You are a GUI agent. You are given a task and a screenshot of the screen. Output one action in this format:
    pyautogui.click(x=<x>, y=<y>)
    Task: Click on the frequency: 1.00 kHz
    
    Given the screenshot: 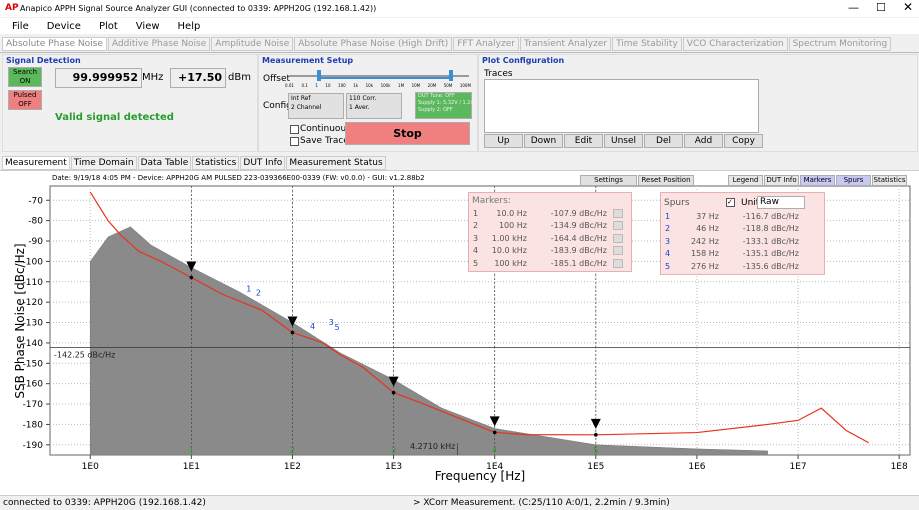 What is the action you would take?
    pyautogui.click(x=509, y=238)
    